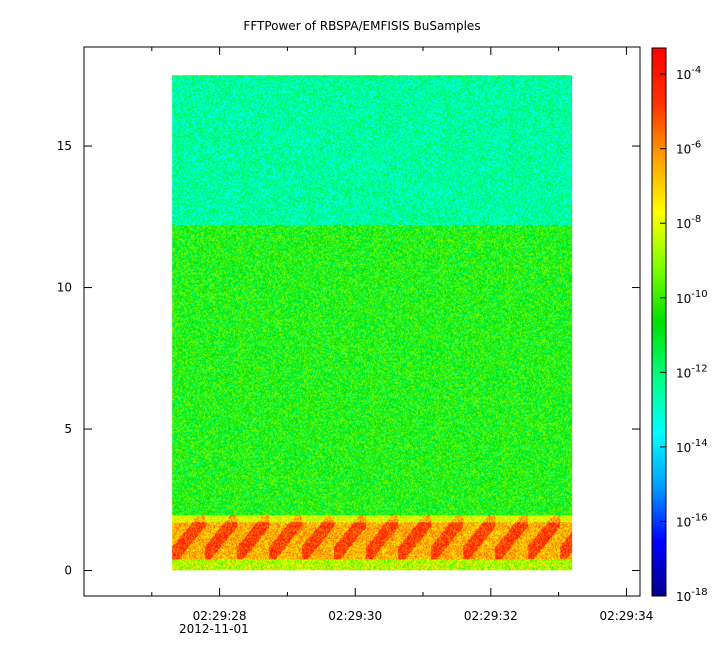  What do you see at coordinates (692, 520) in the screenshot?
I see `colorbar-tick-label-1: 10⁻¹⁶` at bounding box center [692, 520].